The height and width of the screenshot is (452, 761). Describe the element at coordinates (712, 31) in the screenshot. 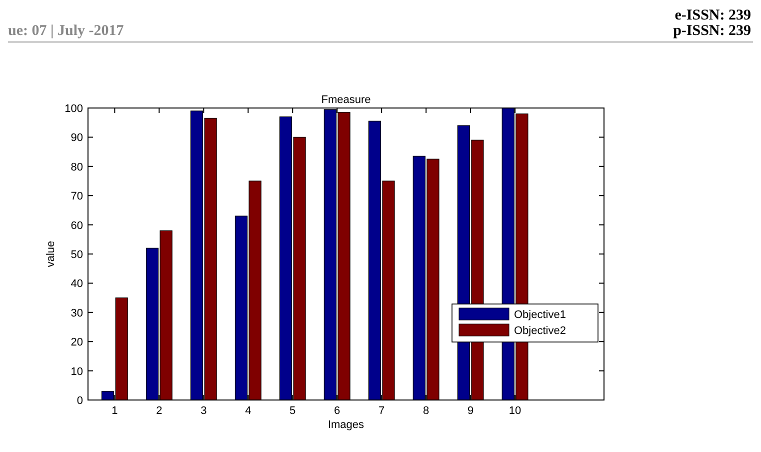

I see `text: p-ISSN: 239` at that location.